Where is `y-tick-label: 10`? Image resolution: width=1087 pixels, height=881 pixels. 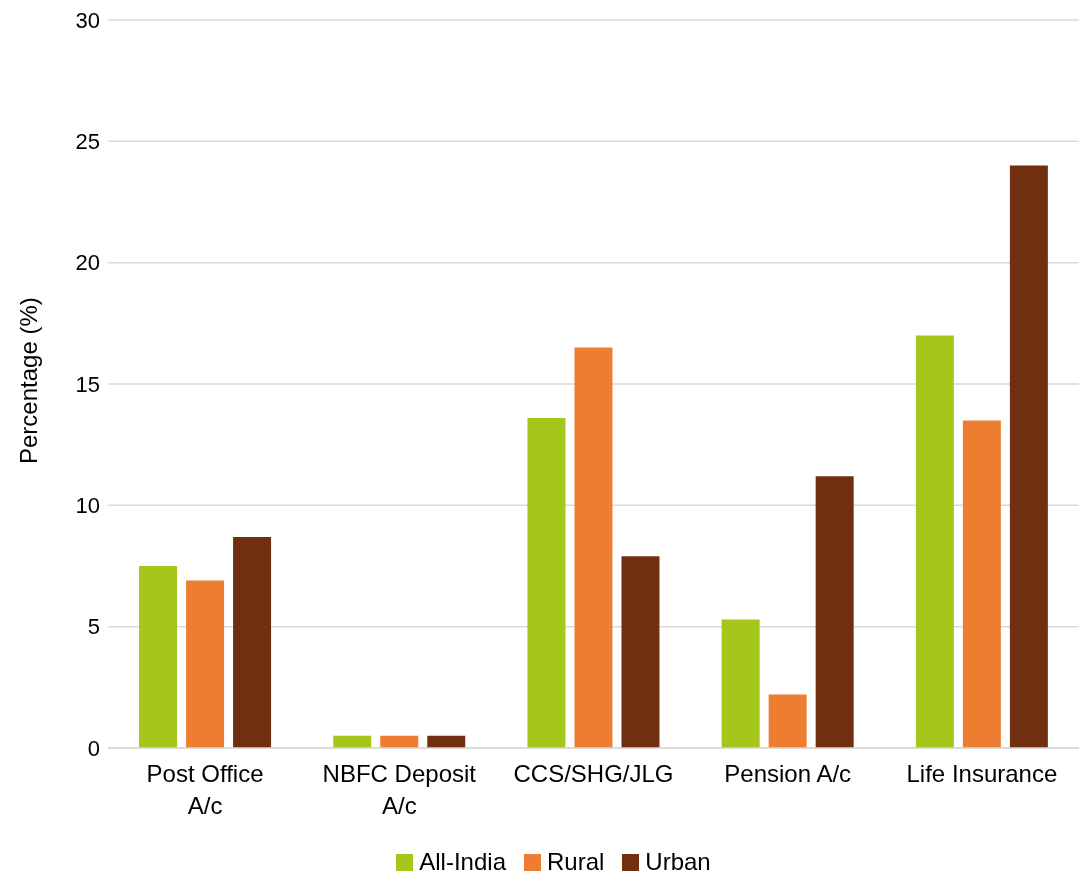
y-tick-label: 10 is located at coordinates (87, 506).